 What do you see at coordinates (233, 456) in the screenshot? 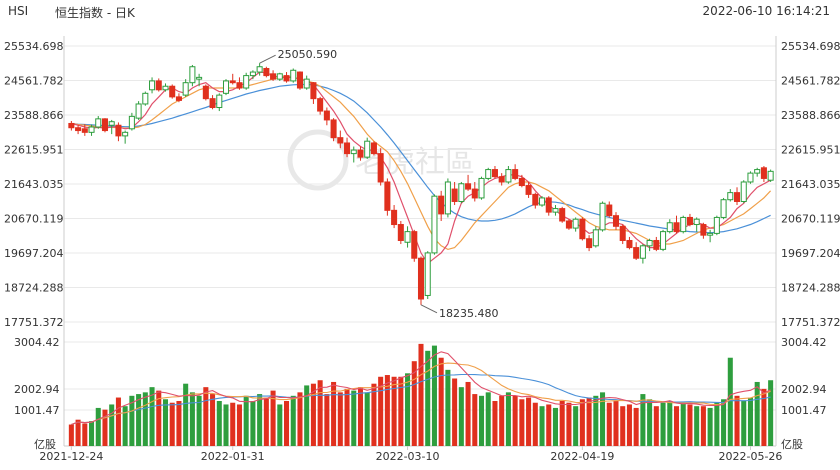
I see `date-label: 2022-01-31` at bounding box center [233, 456].